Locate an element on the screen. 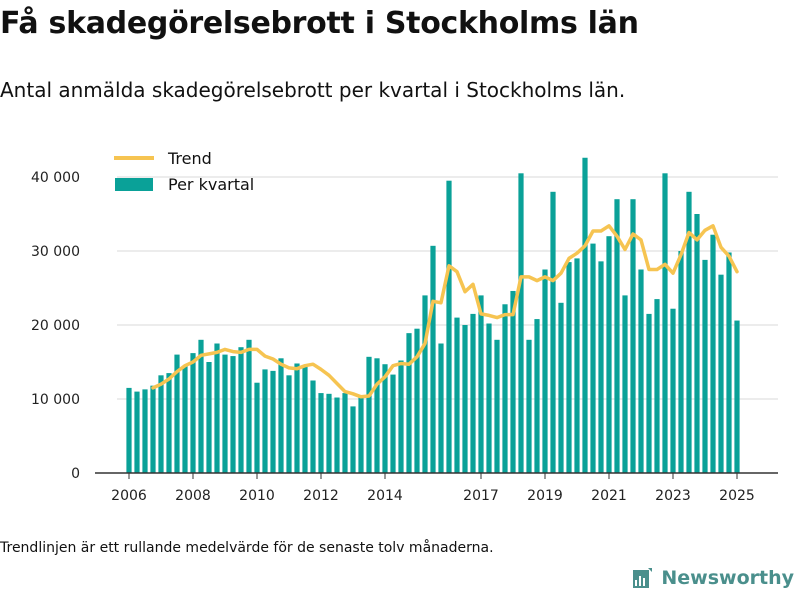 This screenshot has width=800, height=600. y-tick-label: 20 000 is located at coordinates (55, 326).